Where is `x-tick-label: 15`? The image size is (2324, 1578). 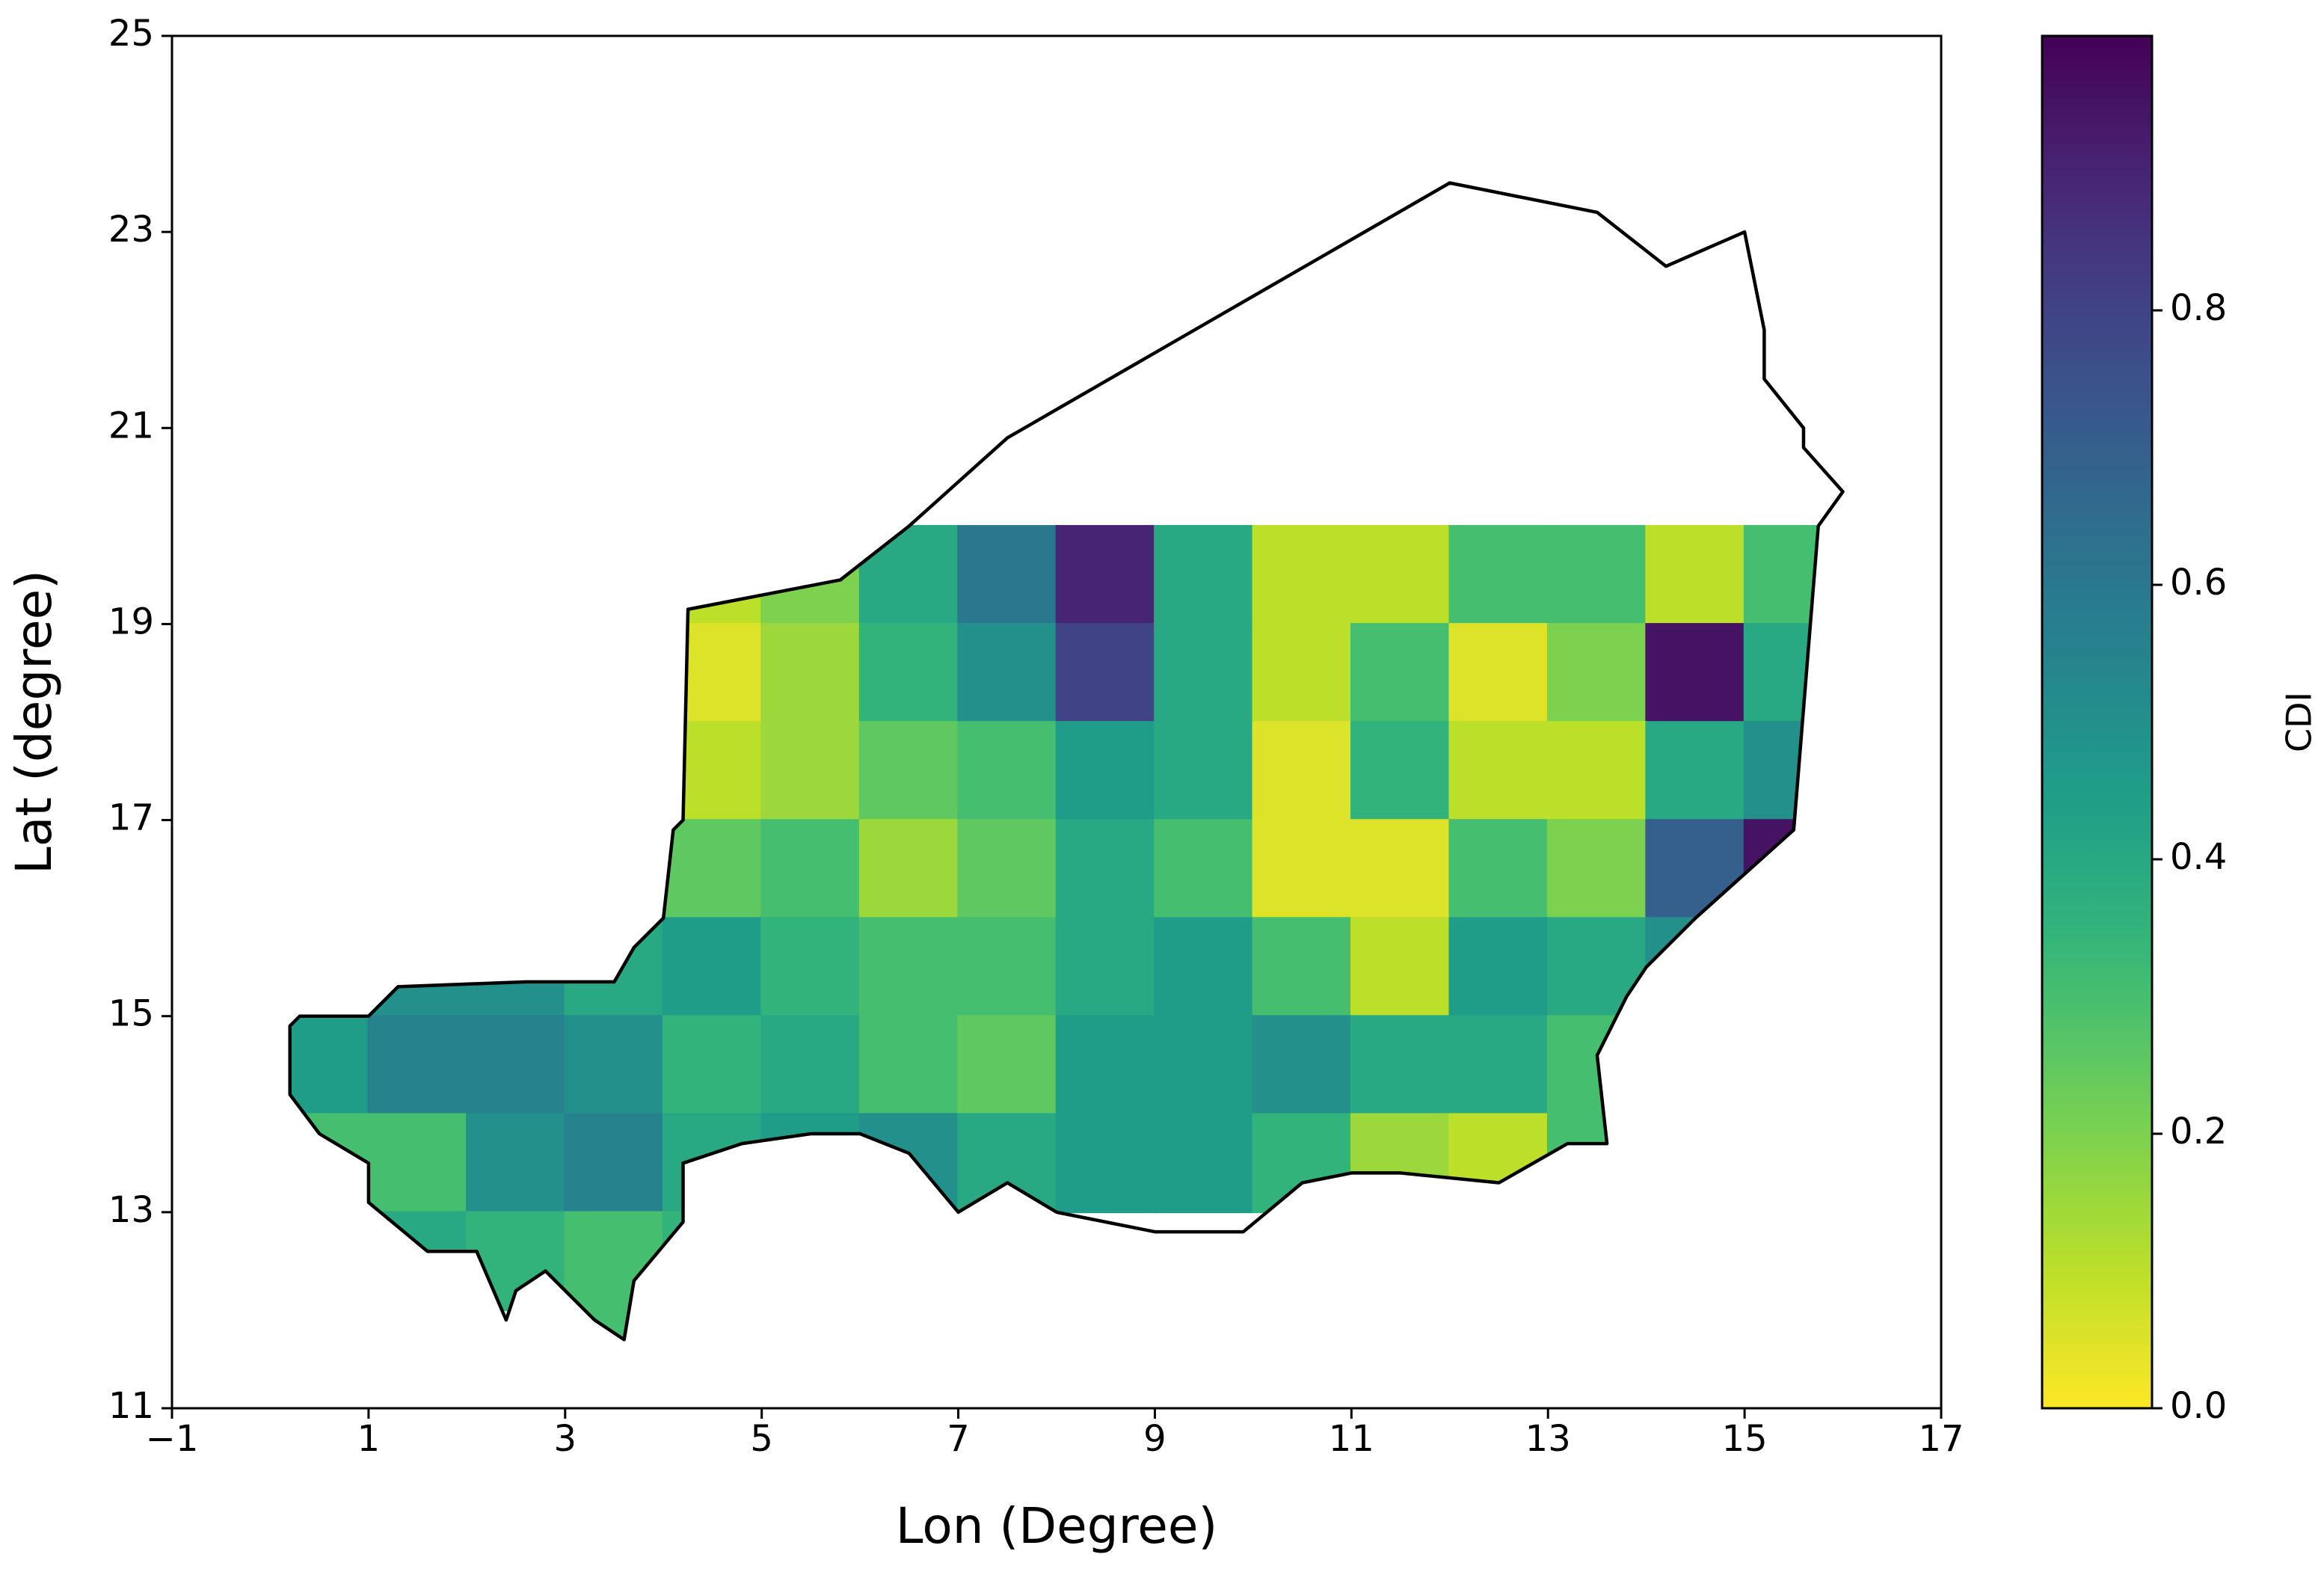 x-tick-label: 15 is located at coordinates (1745, 1439).